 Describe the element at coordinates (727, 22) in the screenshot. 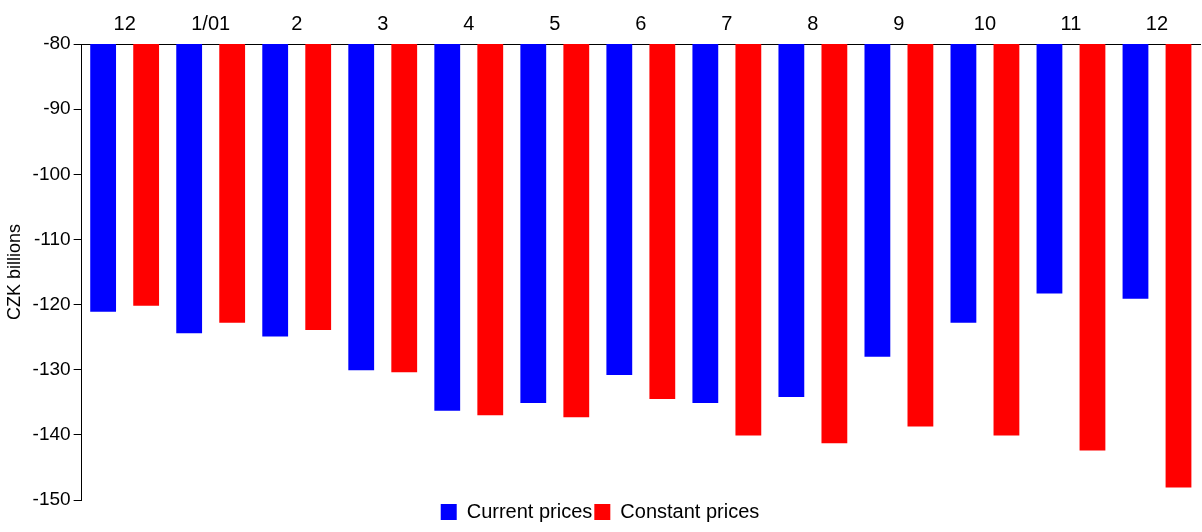

I see `x-tick-label: 7` at that location.